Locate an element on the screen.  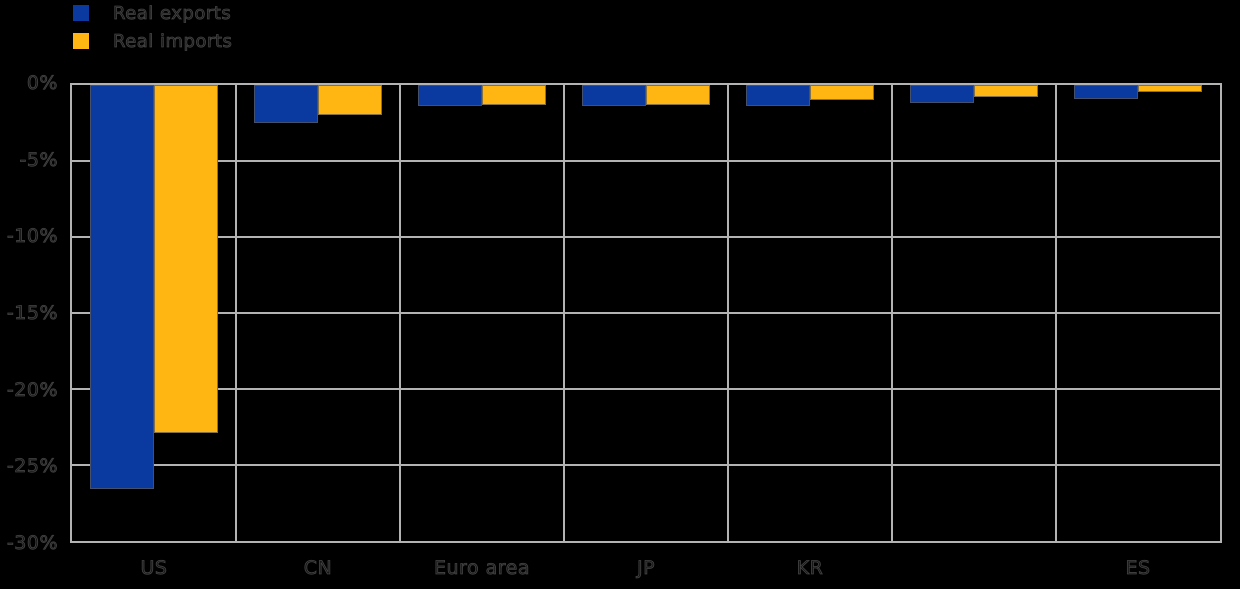
x-tick-label: US is located at coordinates (154, 568).